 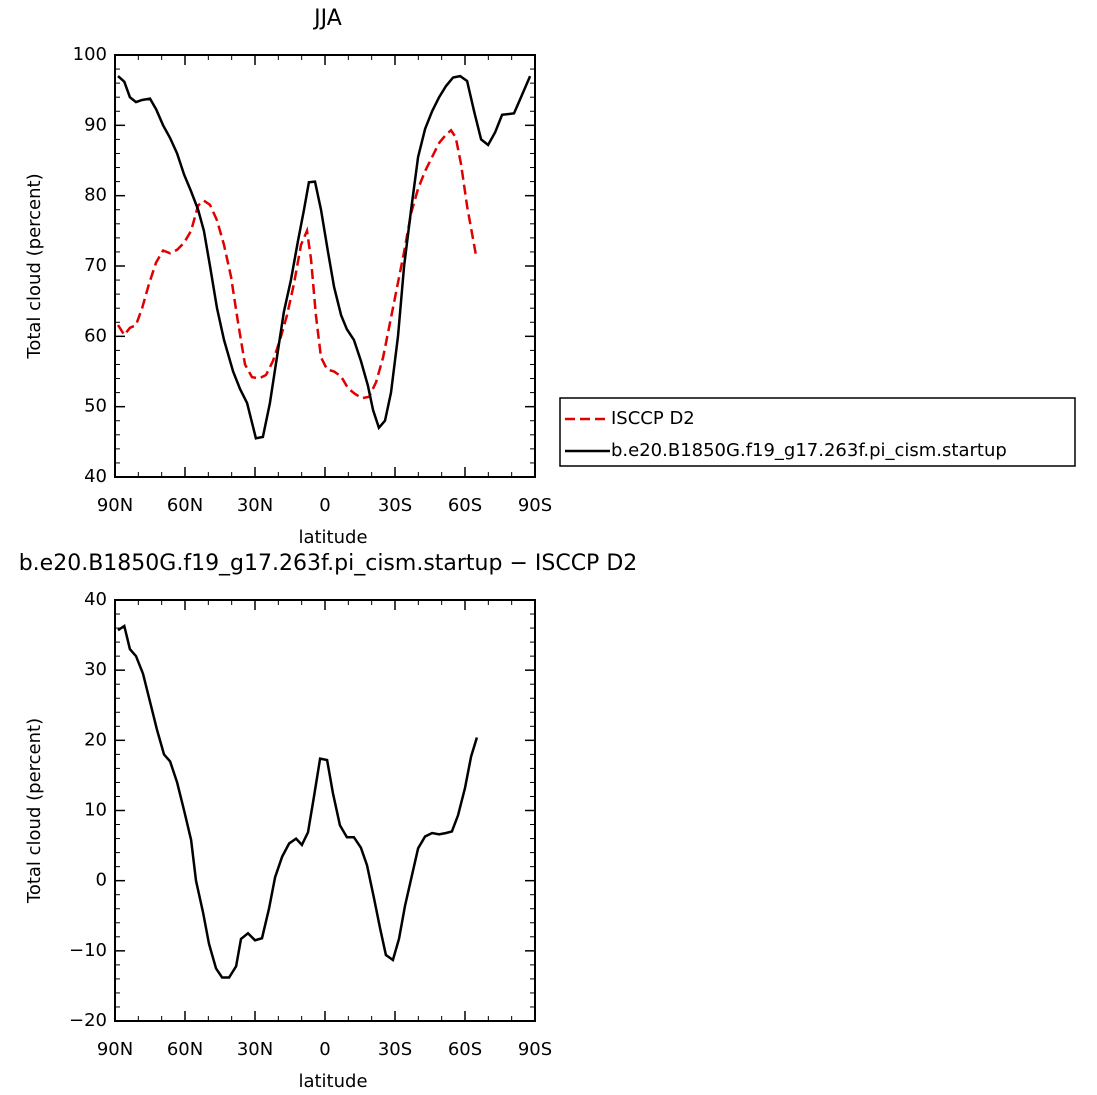 I want to click on y-tick-label: 20, so click(x=95, y=739).